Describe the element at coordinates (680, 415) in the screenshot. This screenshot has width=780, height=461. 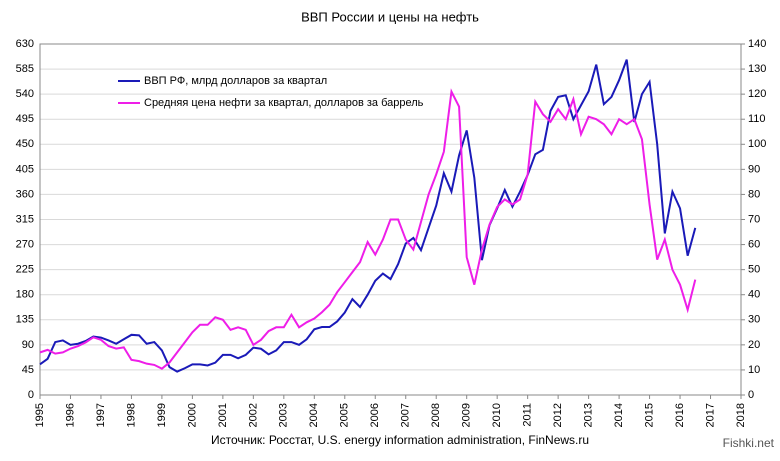
I see `x-tick-label: 2016` at that location.